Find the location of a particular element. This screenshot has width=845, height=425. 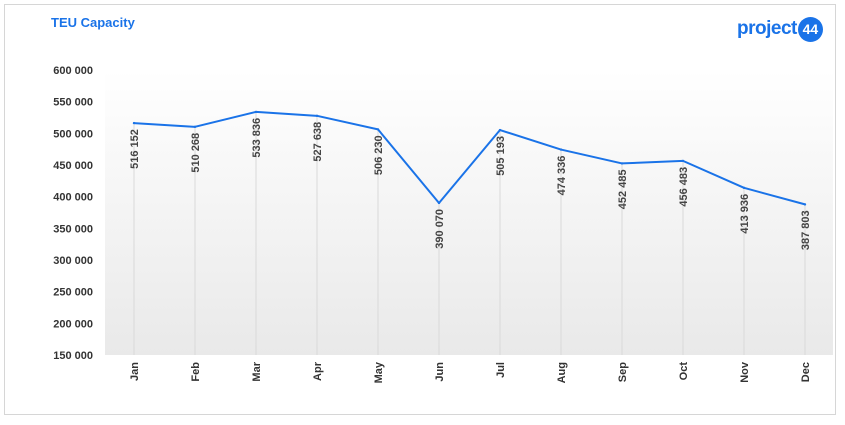

logo-badge: 44 is located at coordinates (810, 29).